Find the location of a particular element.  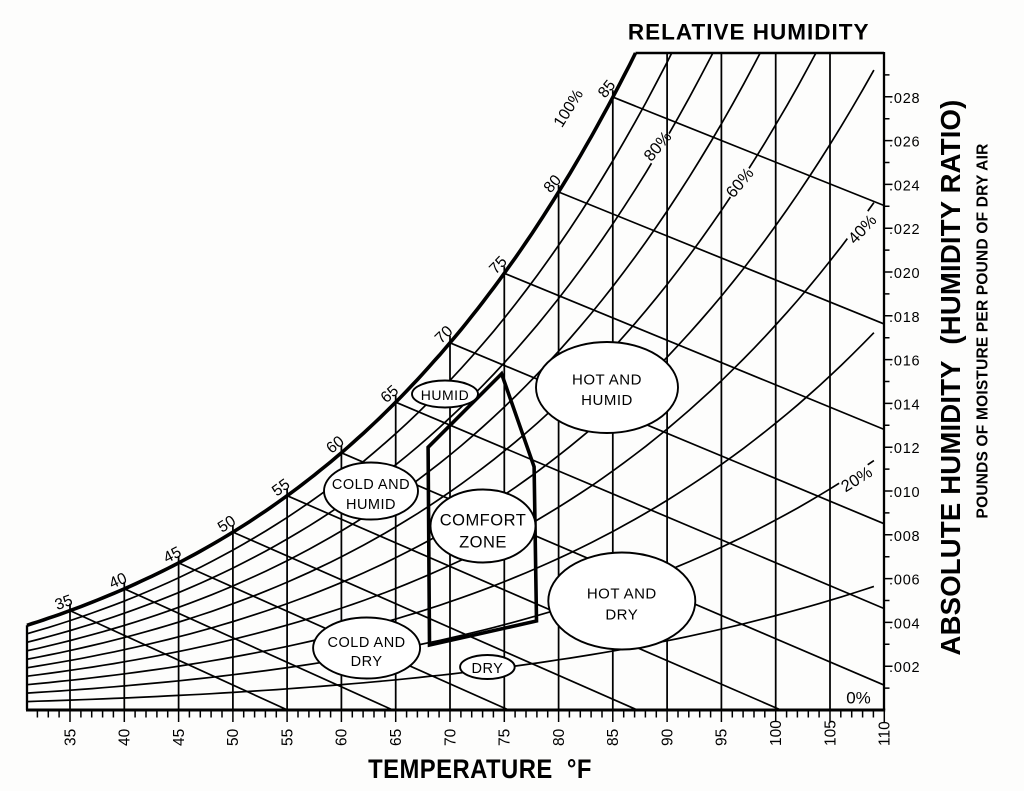

svg-text:ABSOLUTE HUMIDITY (HUMIDITY R: ABSOLUTE HUMIDITY (HUMIDITY RATIO) is located at coordinates (950, 378).